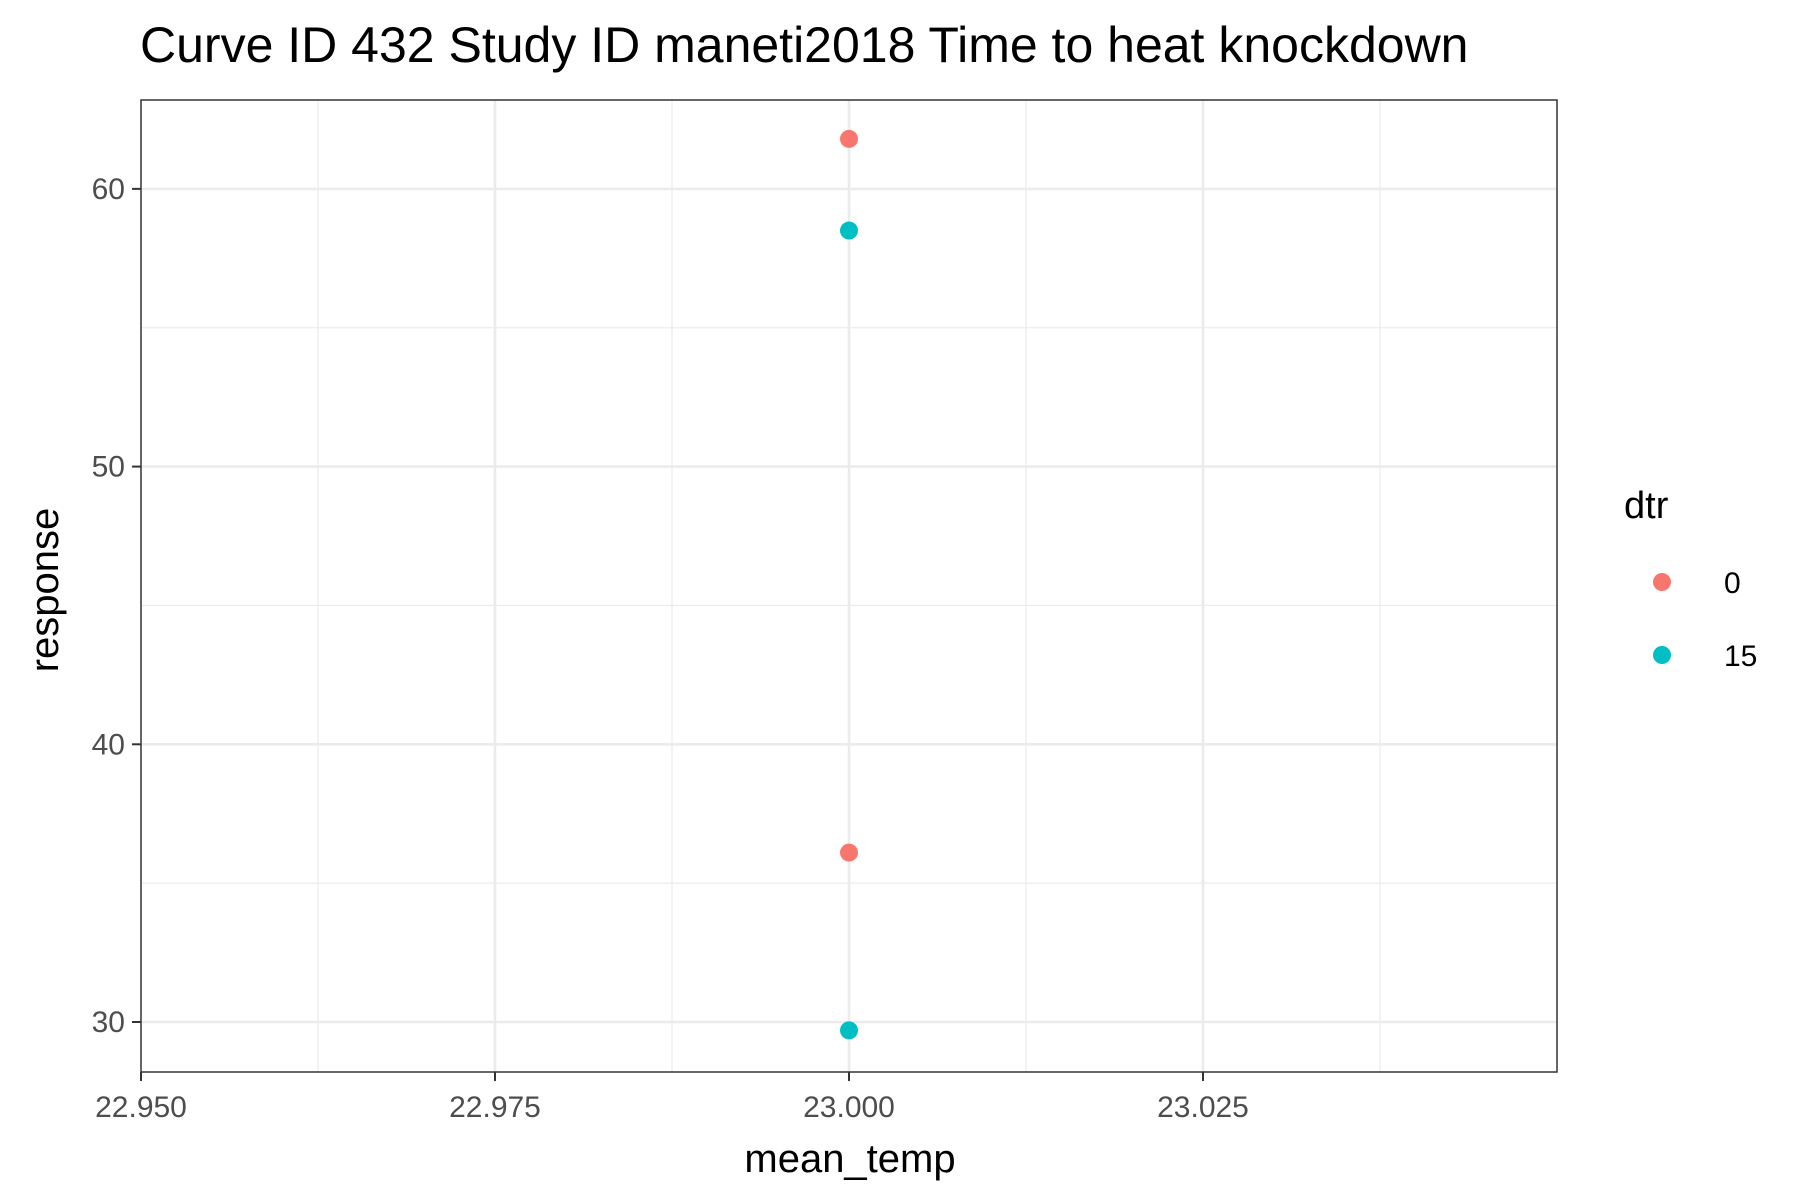 This screenshot has width=1800, height=1200. I want to click on x-tick-label: 23.025, so click(1203, 1107).